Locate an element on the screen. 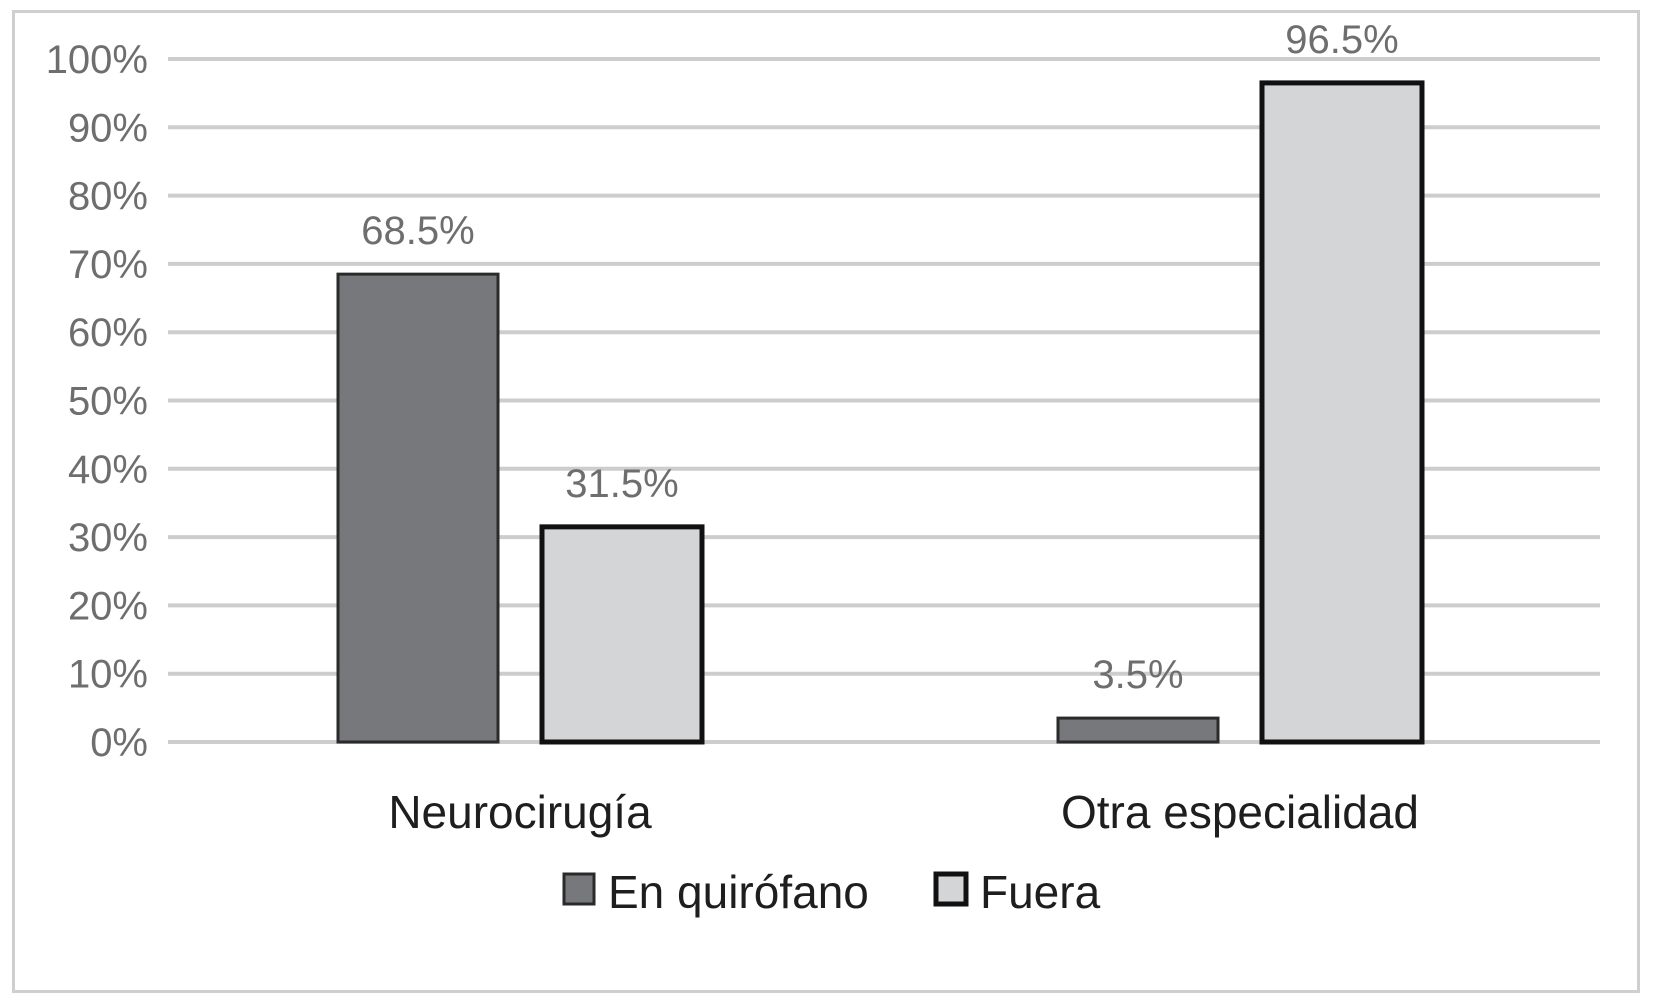  data-label: 3.5% is located at coordinates (1137, 675).